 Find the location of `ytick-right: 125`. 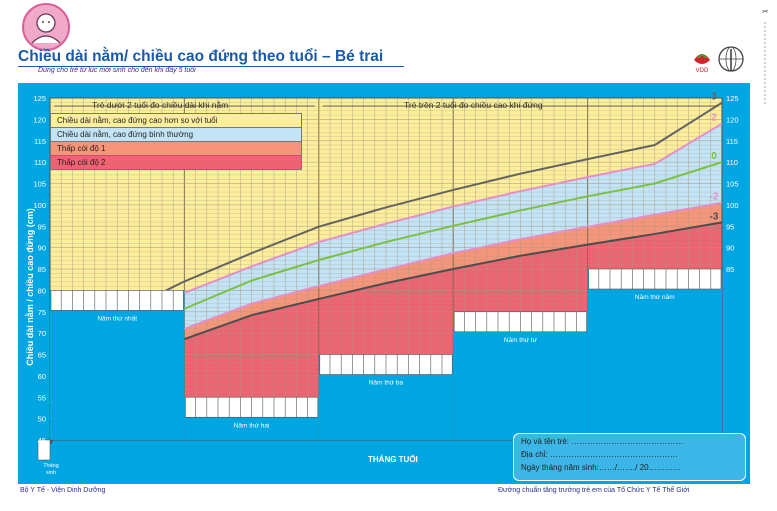

ytick-right: 125 is located at coordinates (732, 98).